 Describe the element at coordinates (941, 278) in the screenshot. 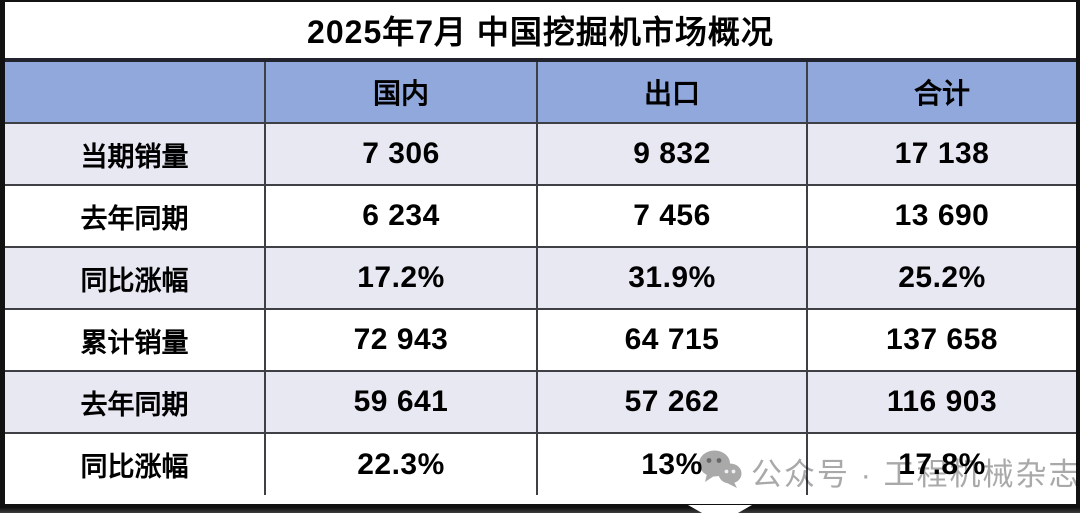

I see `cell-value: 25.2%` at that location.